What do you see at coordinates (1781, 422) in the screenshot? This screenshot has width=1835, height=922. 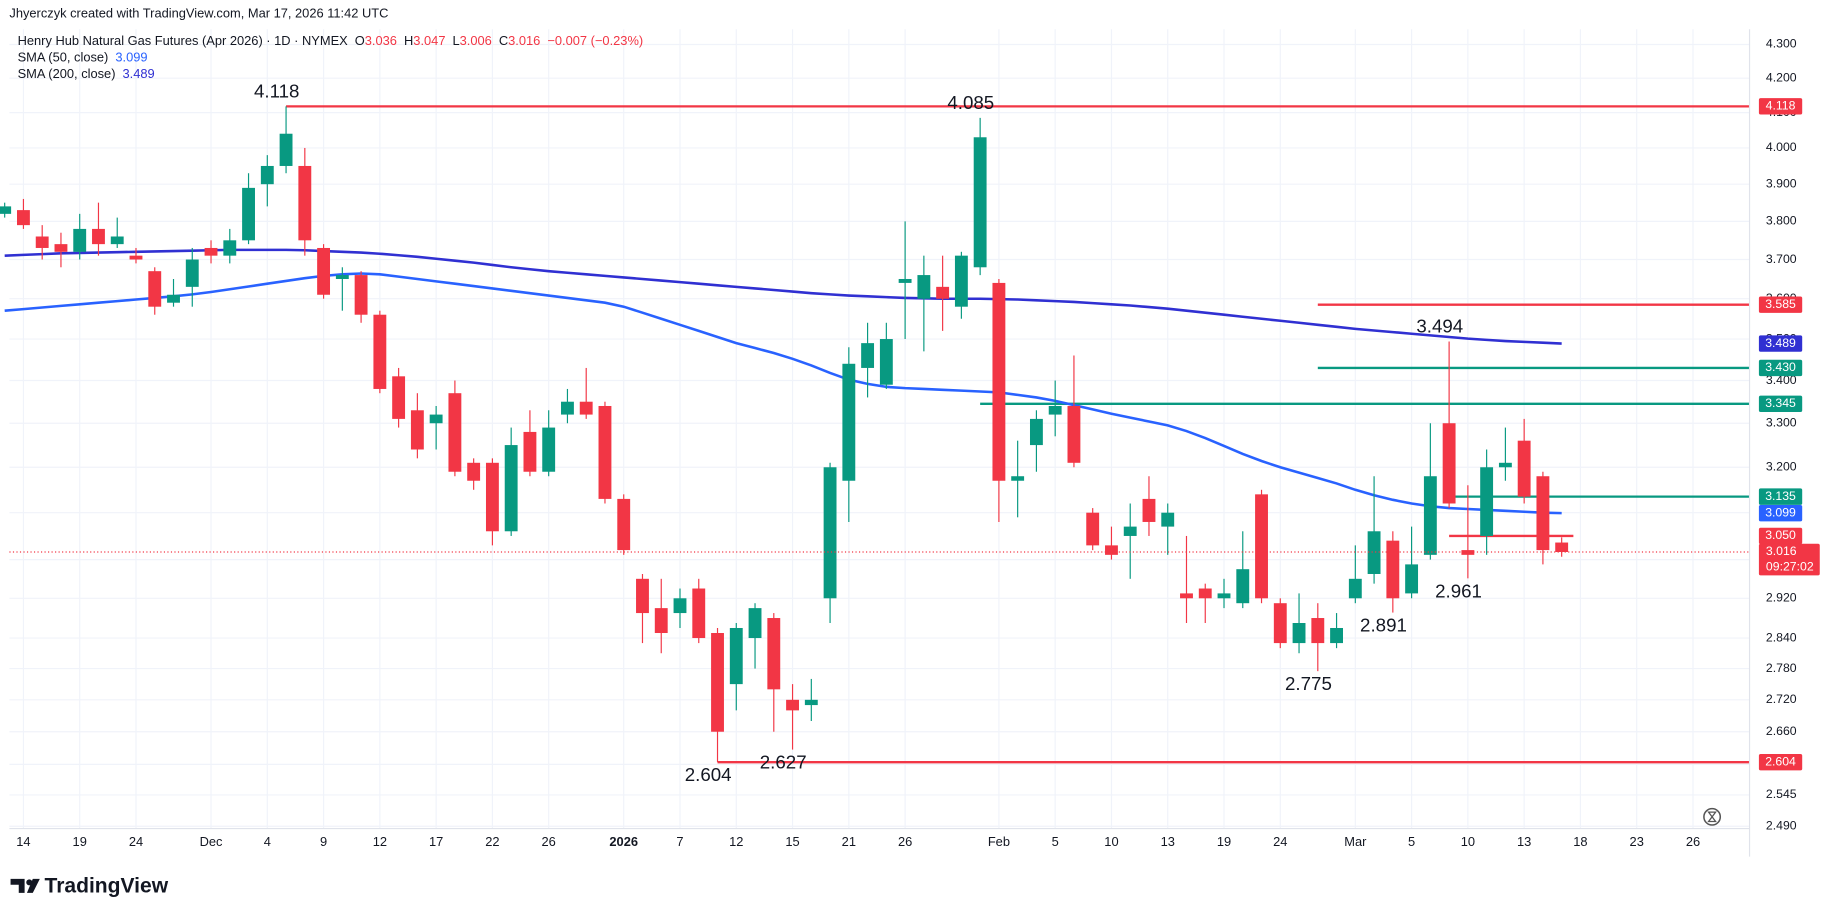 I see `y-tick-label: 3.300` at bounding box center [1781, 422].